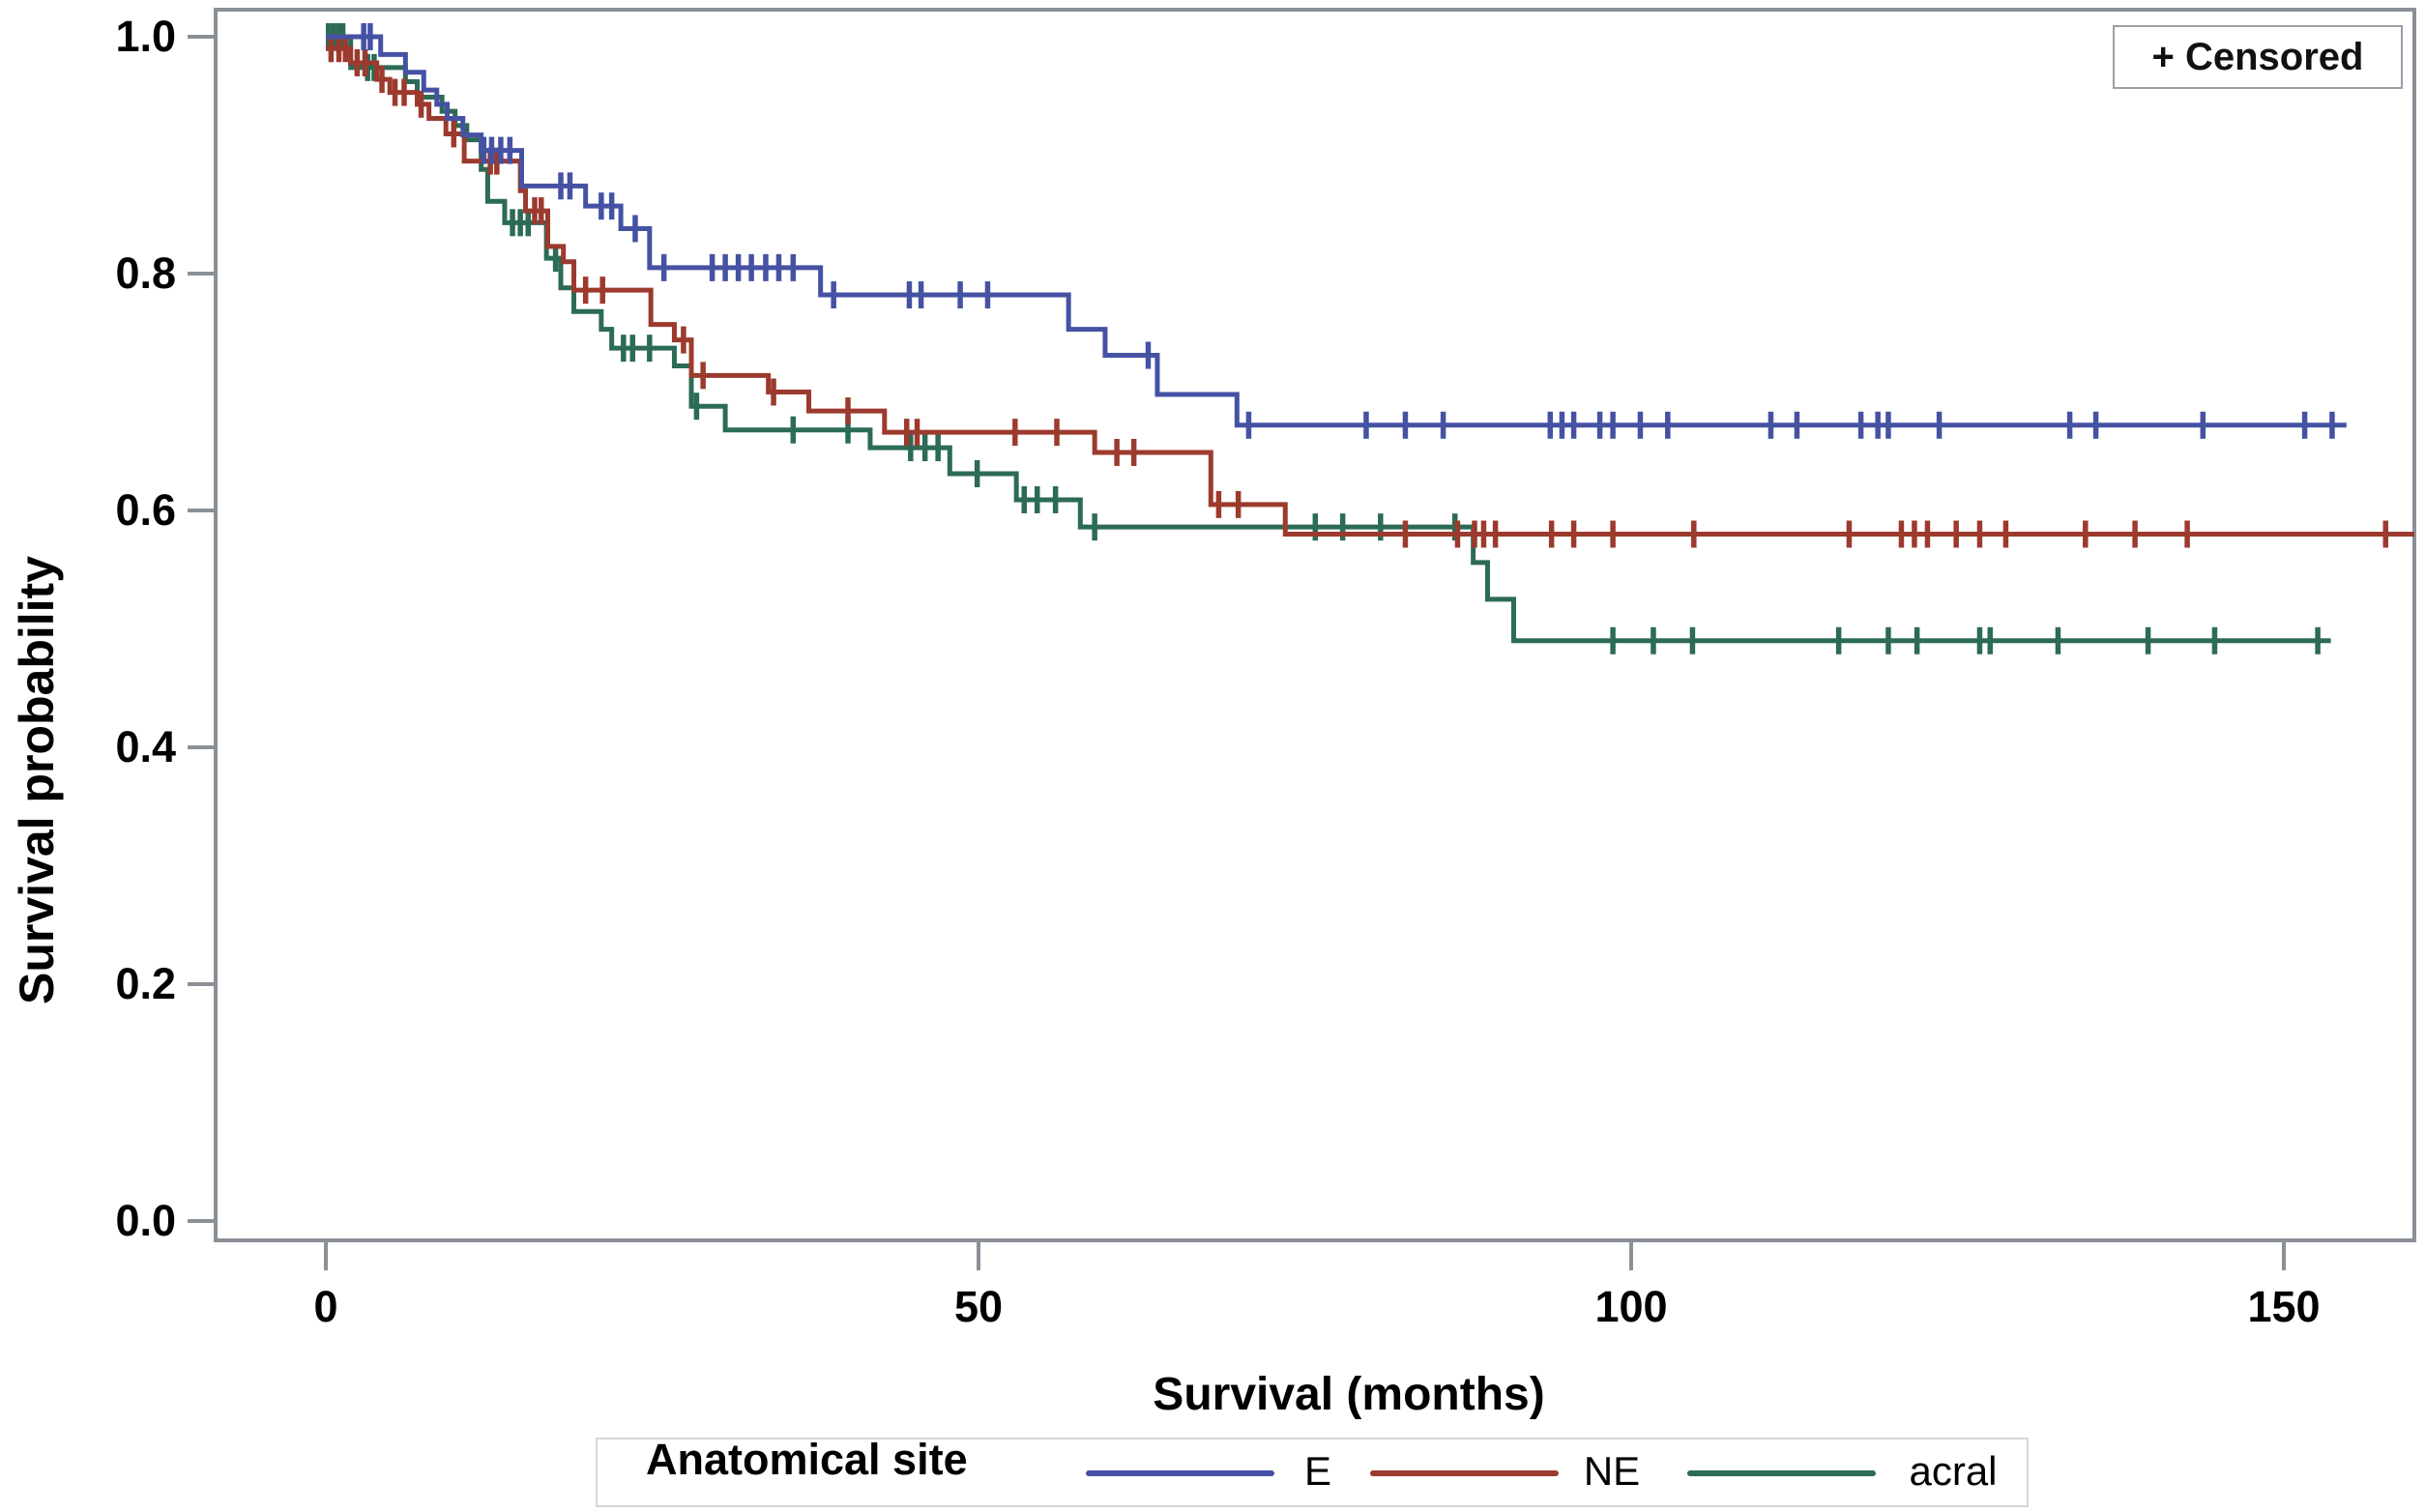 Image resolution: width=2425 pixels, height=1512 pixels. I want to click on y-tick-label-0.2: 0.2, so click(145, 983).